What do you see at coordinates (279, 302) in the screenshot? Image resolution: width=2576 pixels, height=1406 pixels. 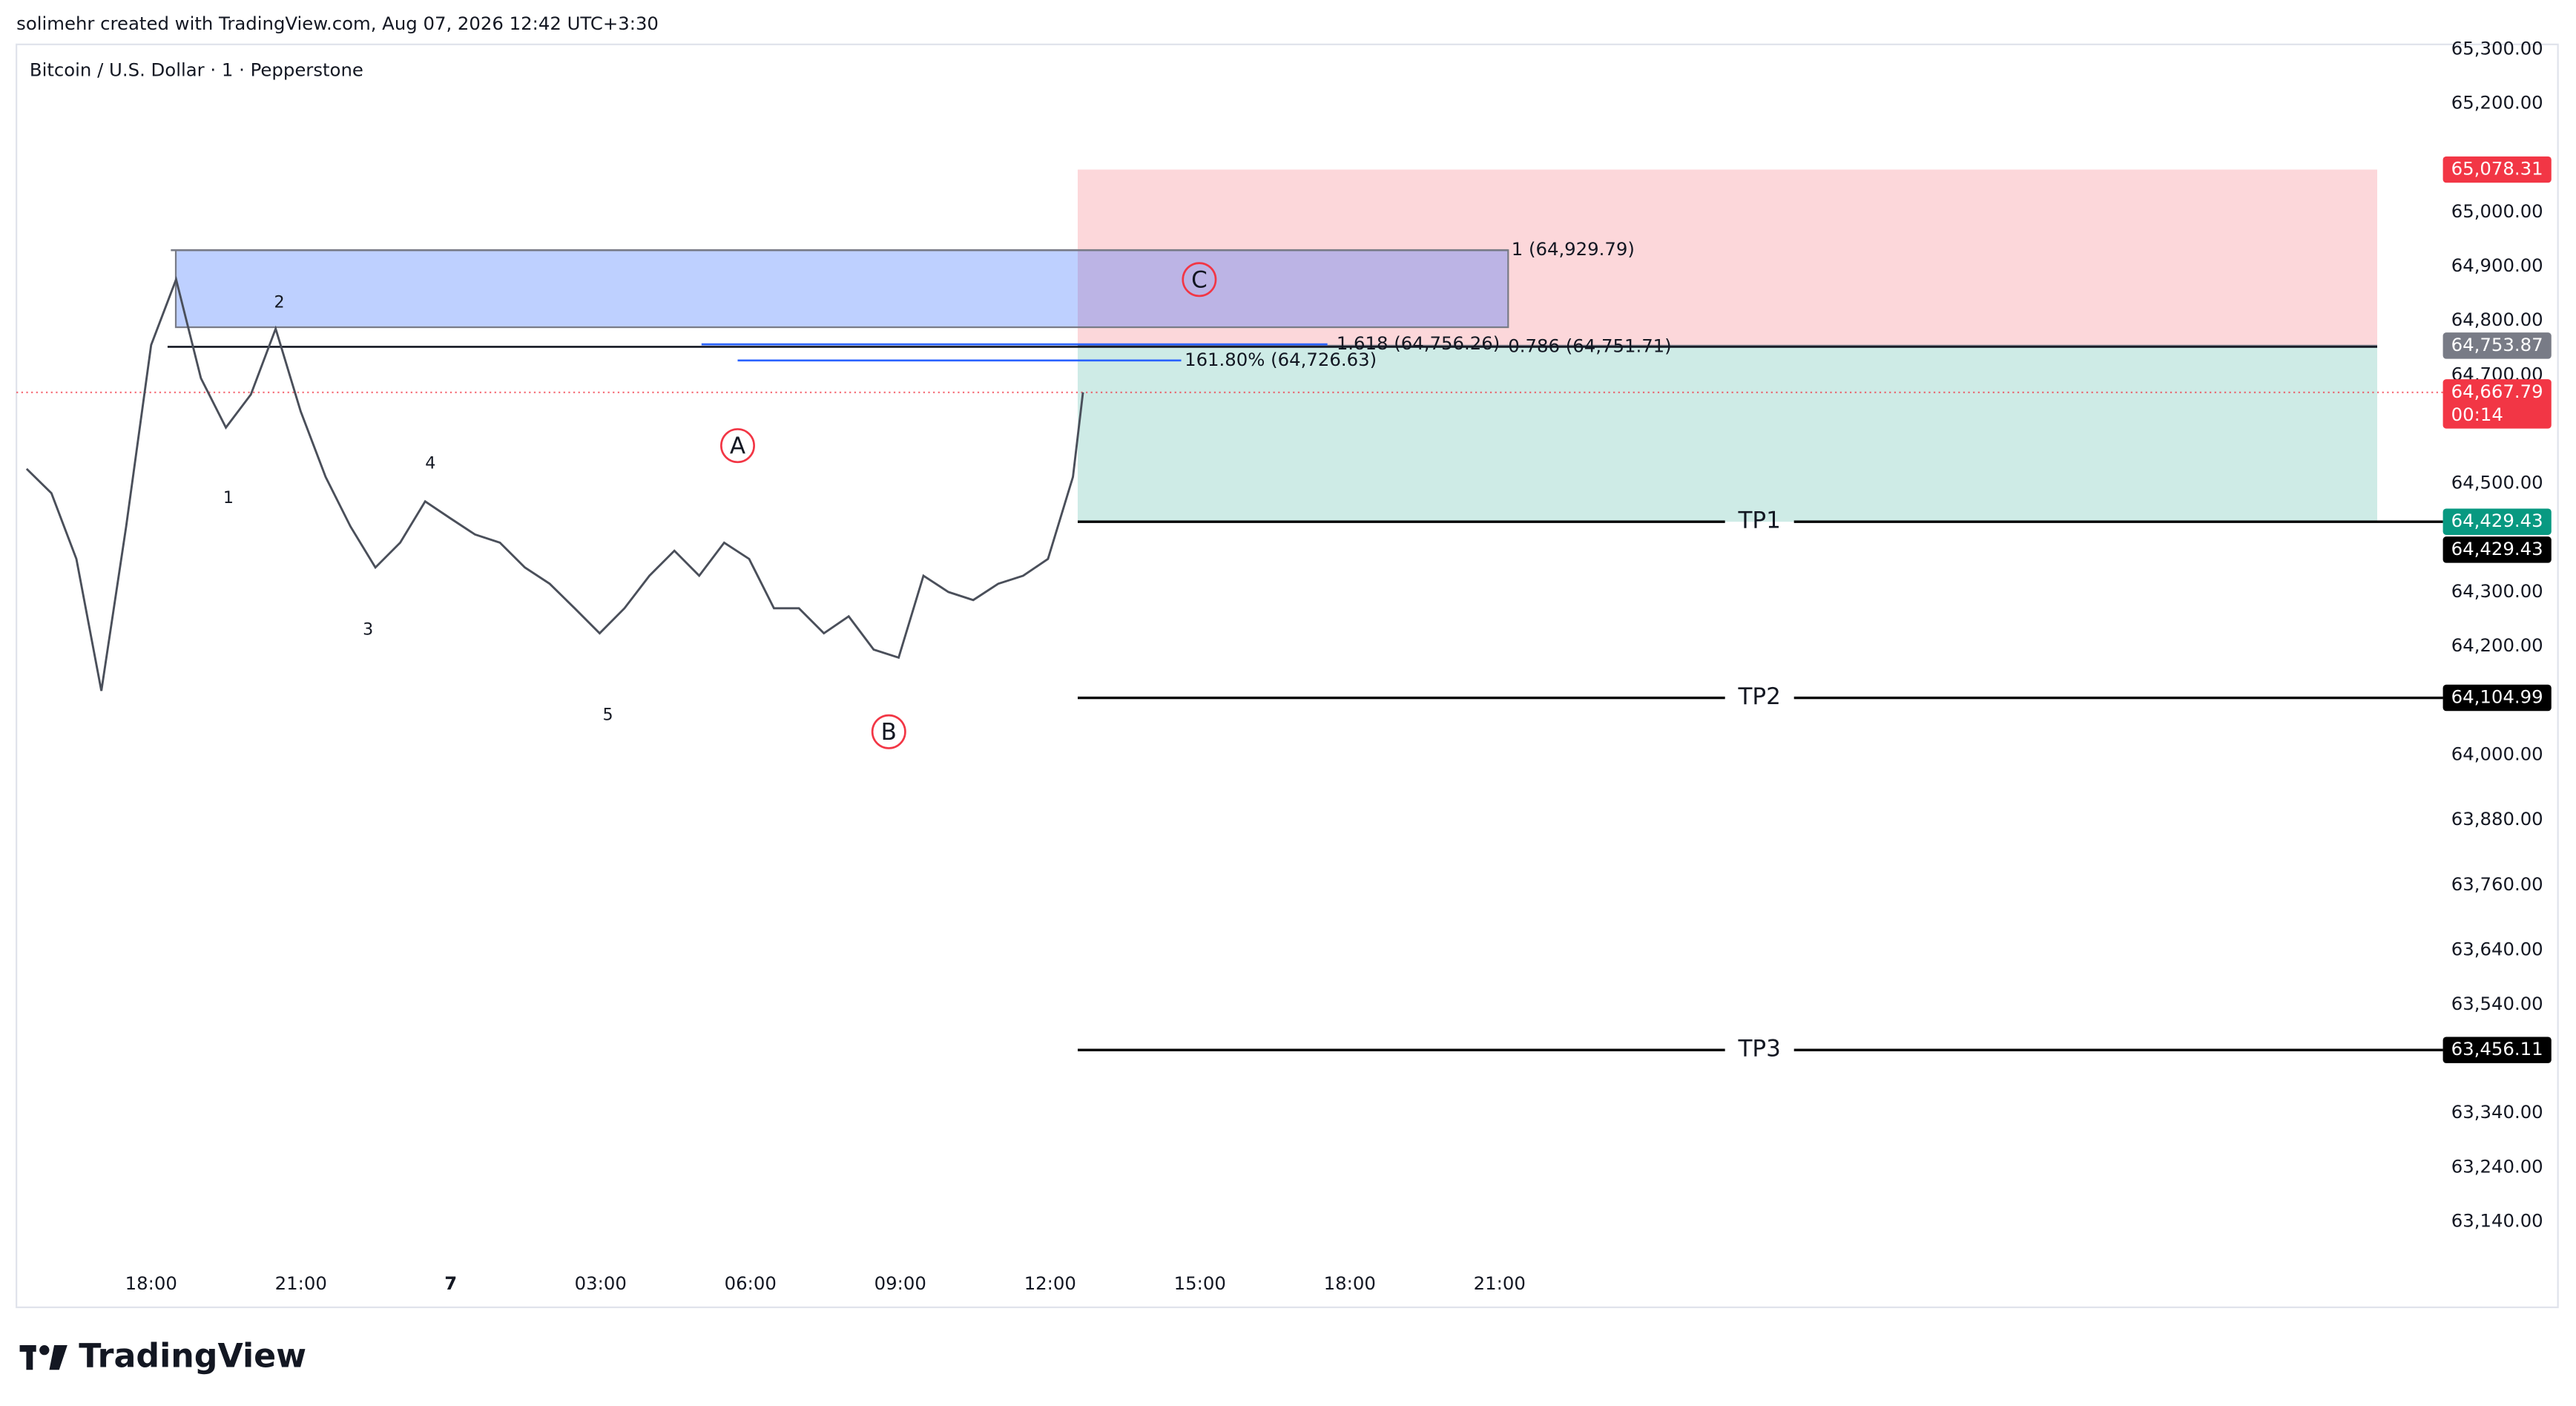 I see `wave-label: 2` at bounding box center [279, 302].